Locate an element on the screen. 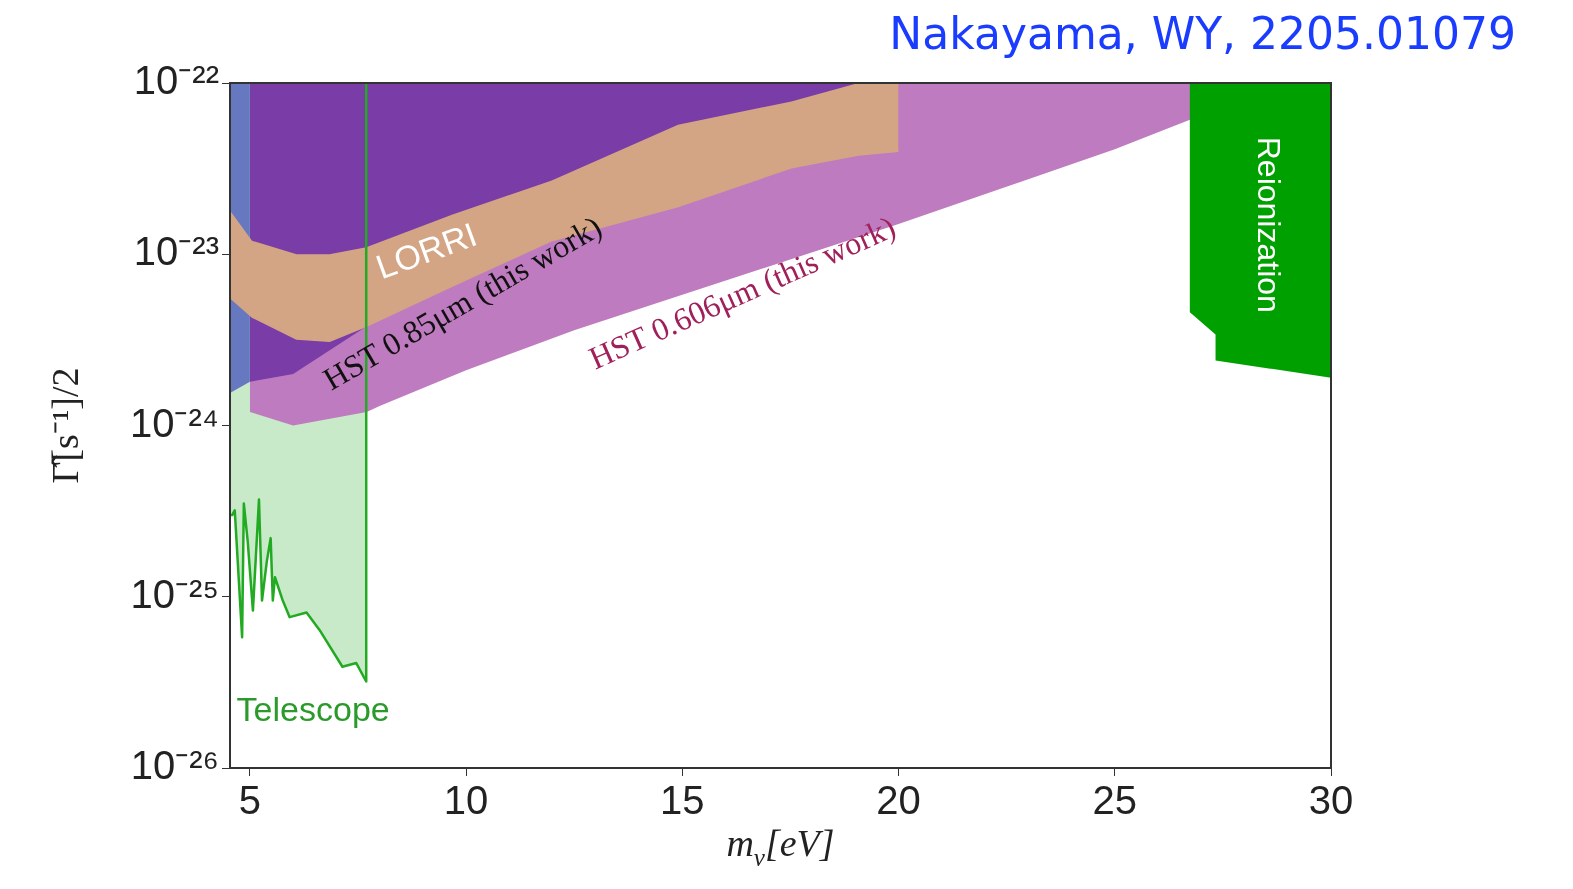 This screenshot has height=889, width=1573. y-tick-label: 10⁻²⁶ is located at coordinates (174, 765).